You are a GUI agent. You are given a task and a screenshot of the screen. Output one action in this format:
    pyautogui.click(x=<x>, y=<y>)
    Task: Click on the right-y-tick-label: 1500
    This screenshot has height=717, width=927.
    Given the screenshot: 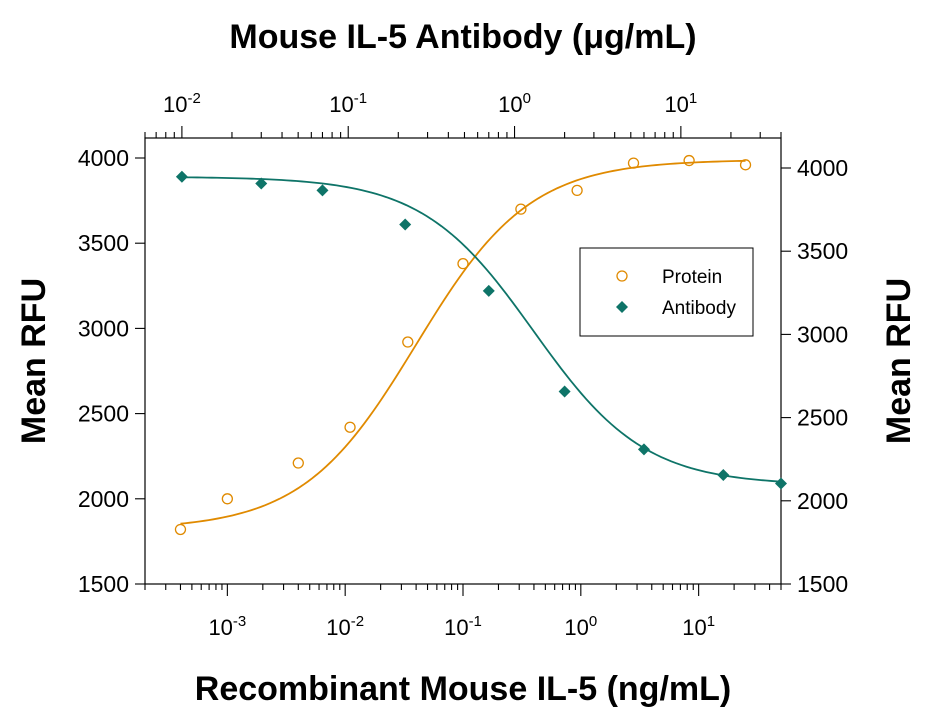 What is the action you would take?
    pyautogui.click(x=822, y=584)
    